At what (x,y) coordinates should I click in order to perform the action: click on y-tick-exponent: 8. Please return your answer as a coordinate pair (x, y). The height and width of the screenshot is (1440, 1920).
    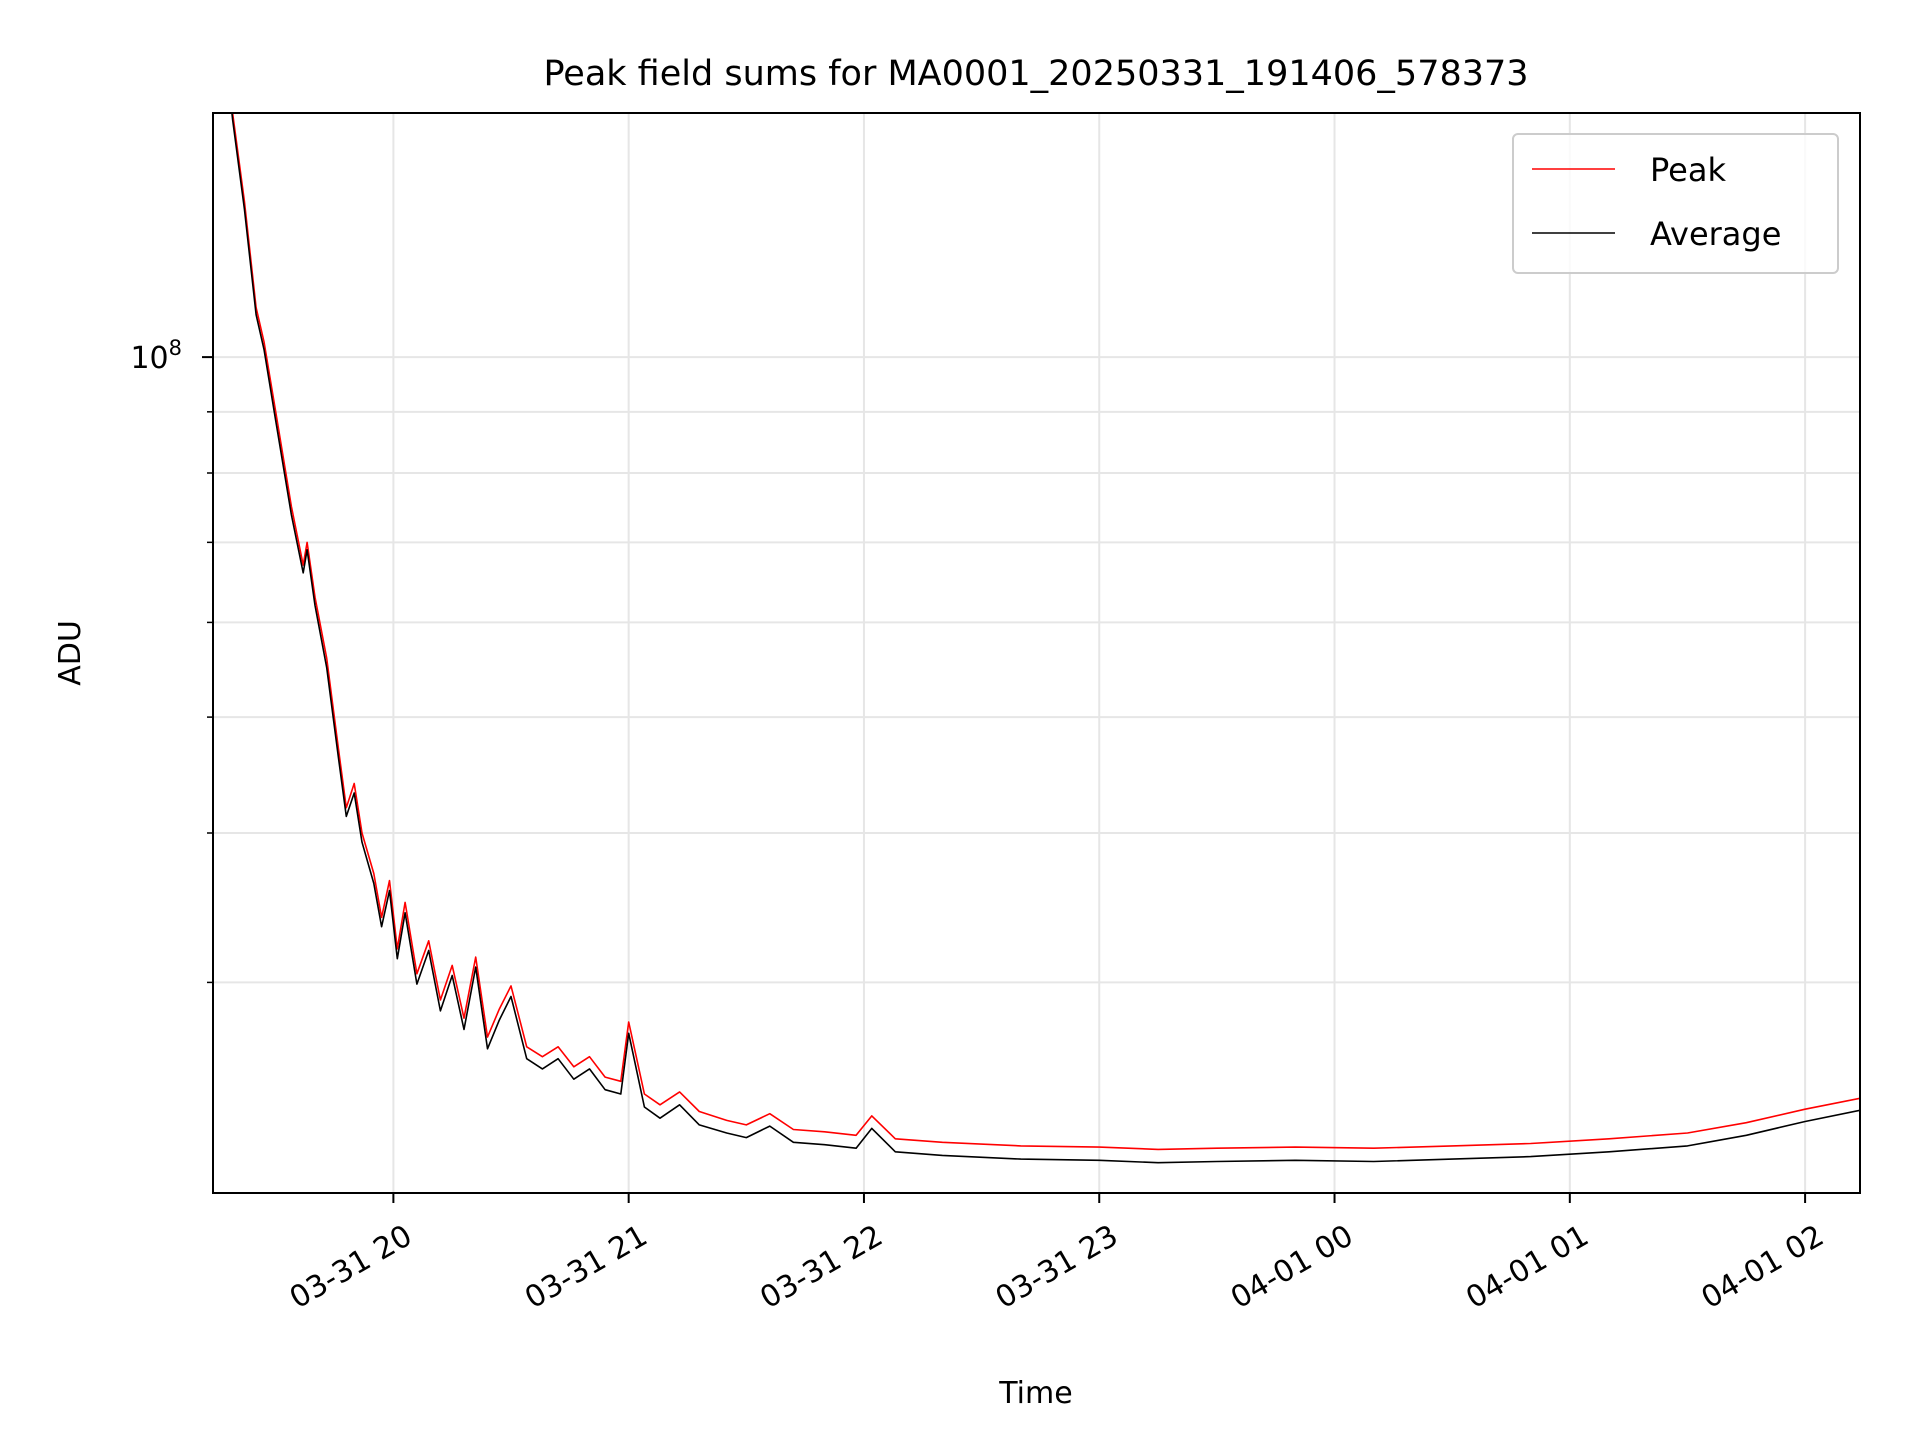
    Looking at the image, I should click on (175, 348).